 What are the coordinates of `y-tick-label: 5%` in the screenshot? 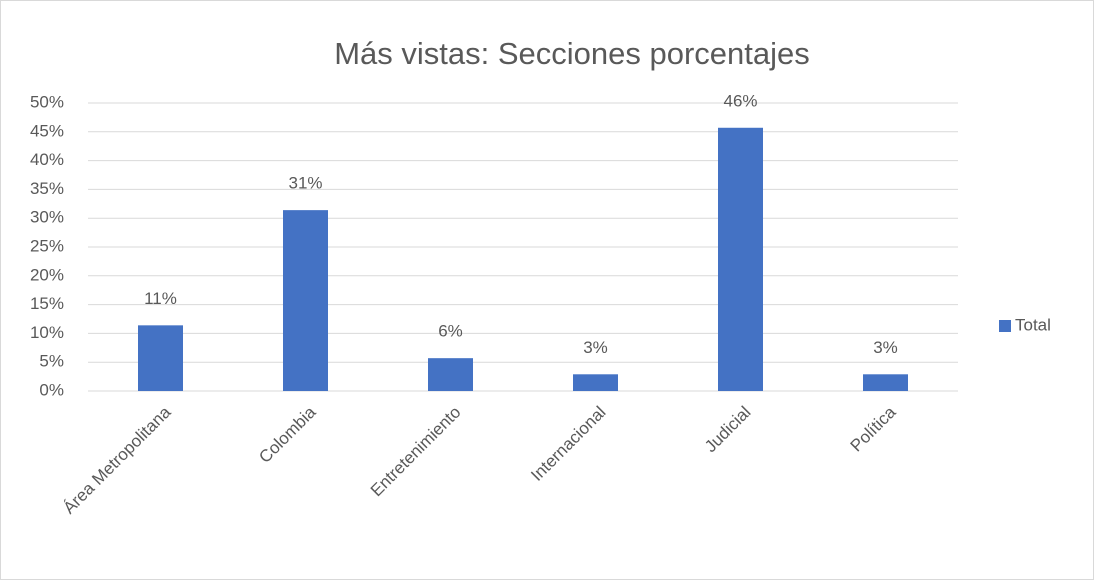 It's located at (51, 361).